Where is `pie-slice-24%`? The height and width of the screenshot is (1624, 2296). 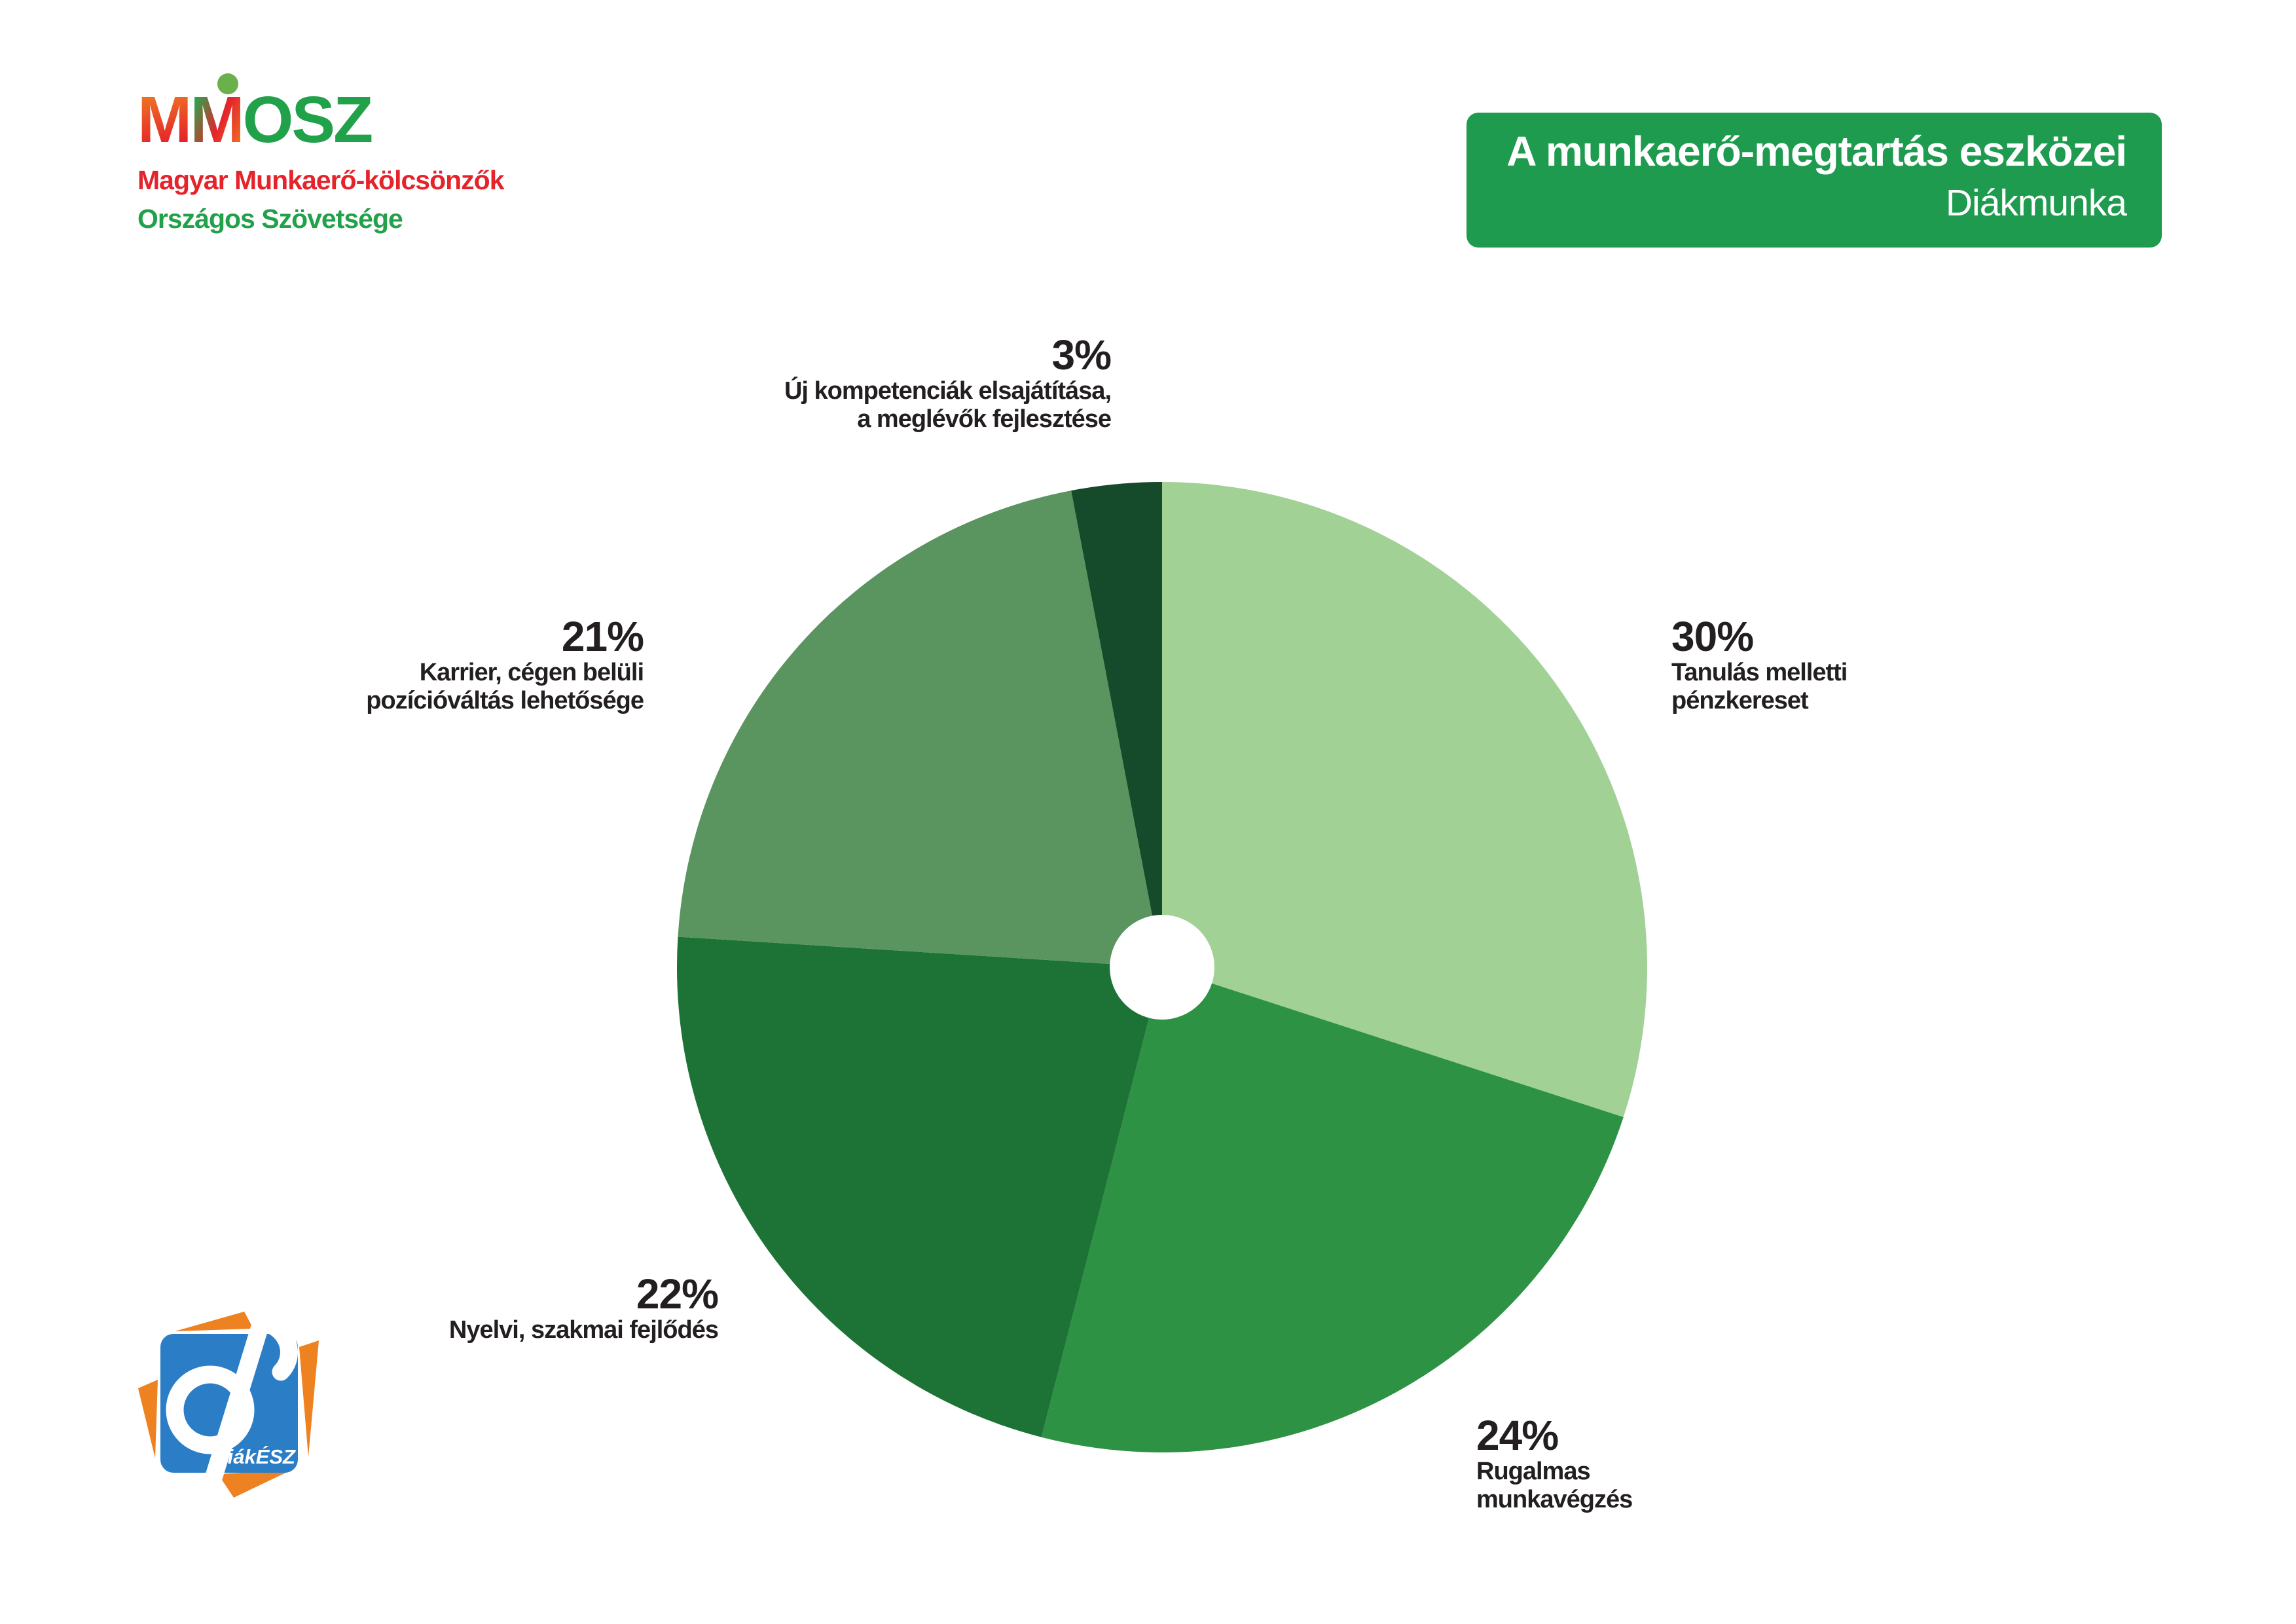 pie-slice-24% is located at coordinates (1332, 1209).